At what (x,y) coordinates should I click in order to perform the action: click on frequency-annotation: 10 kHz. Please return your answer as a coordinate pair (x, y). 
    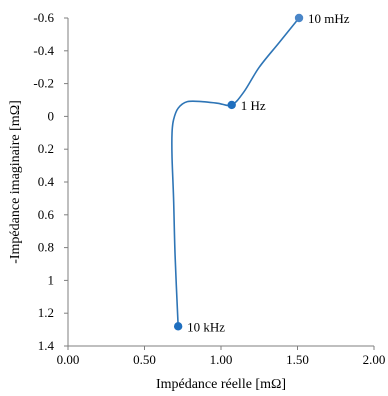
    Looking at the image, I should click on (206, 326).